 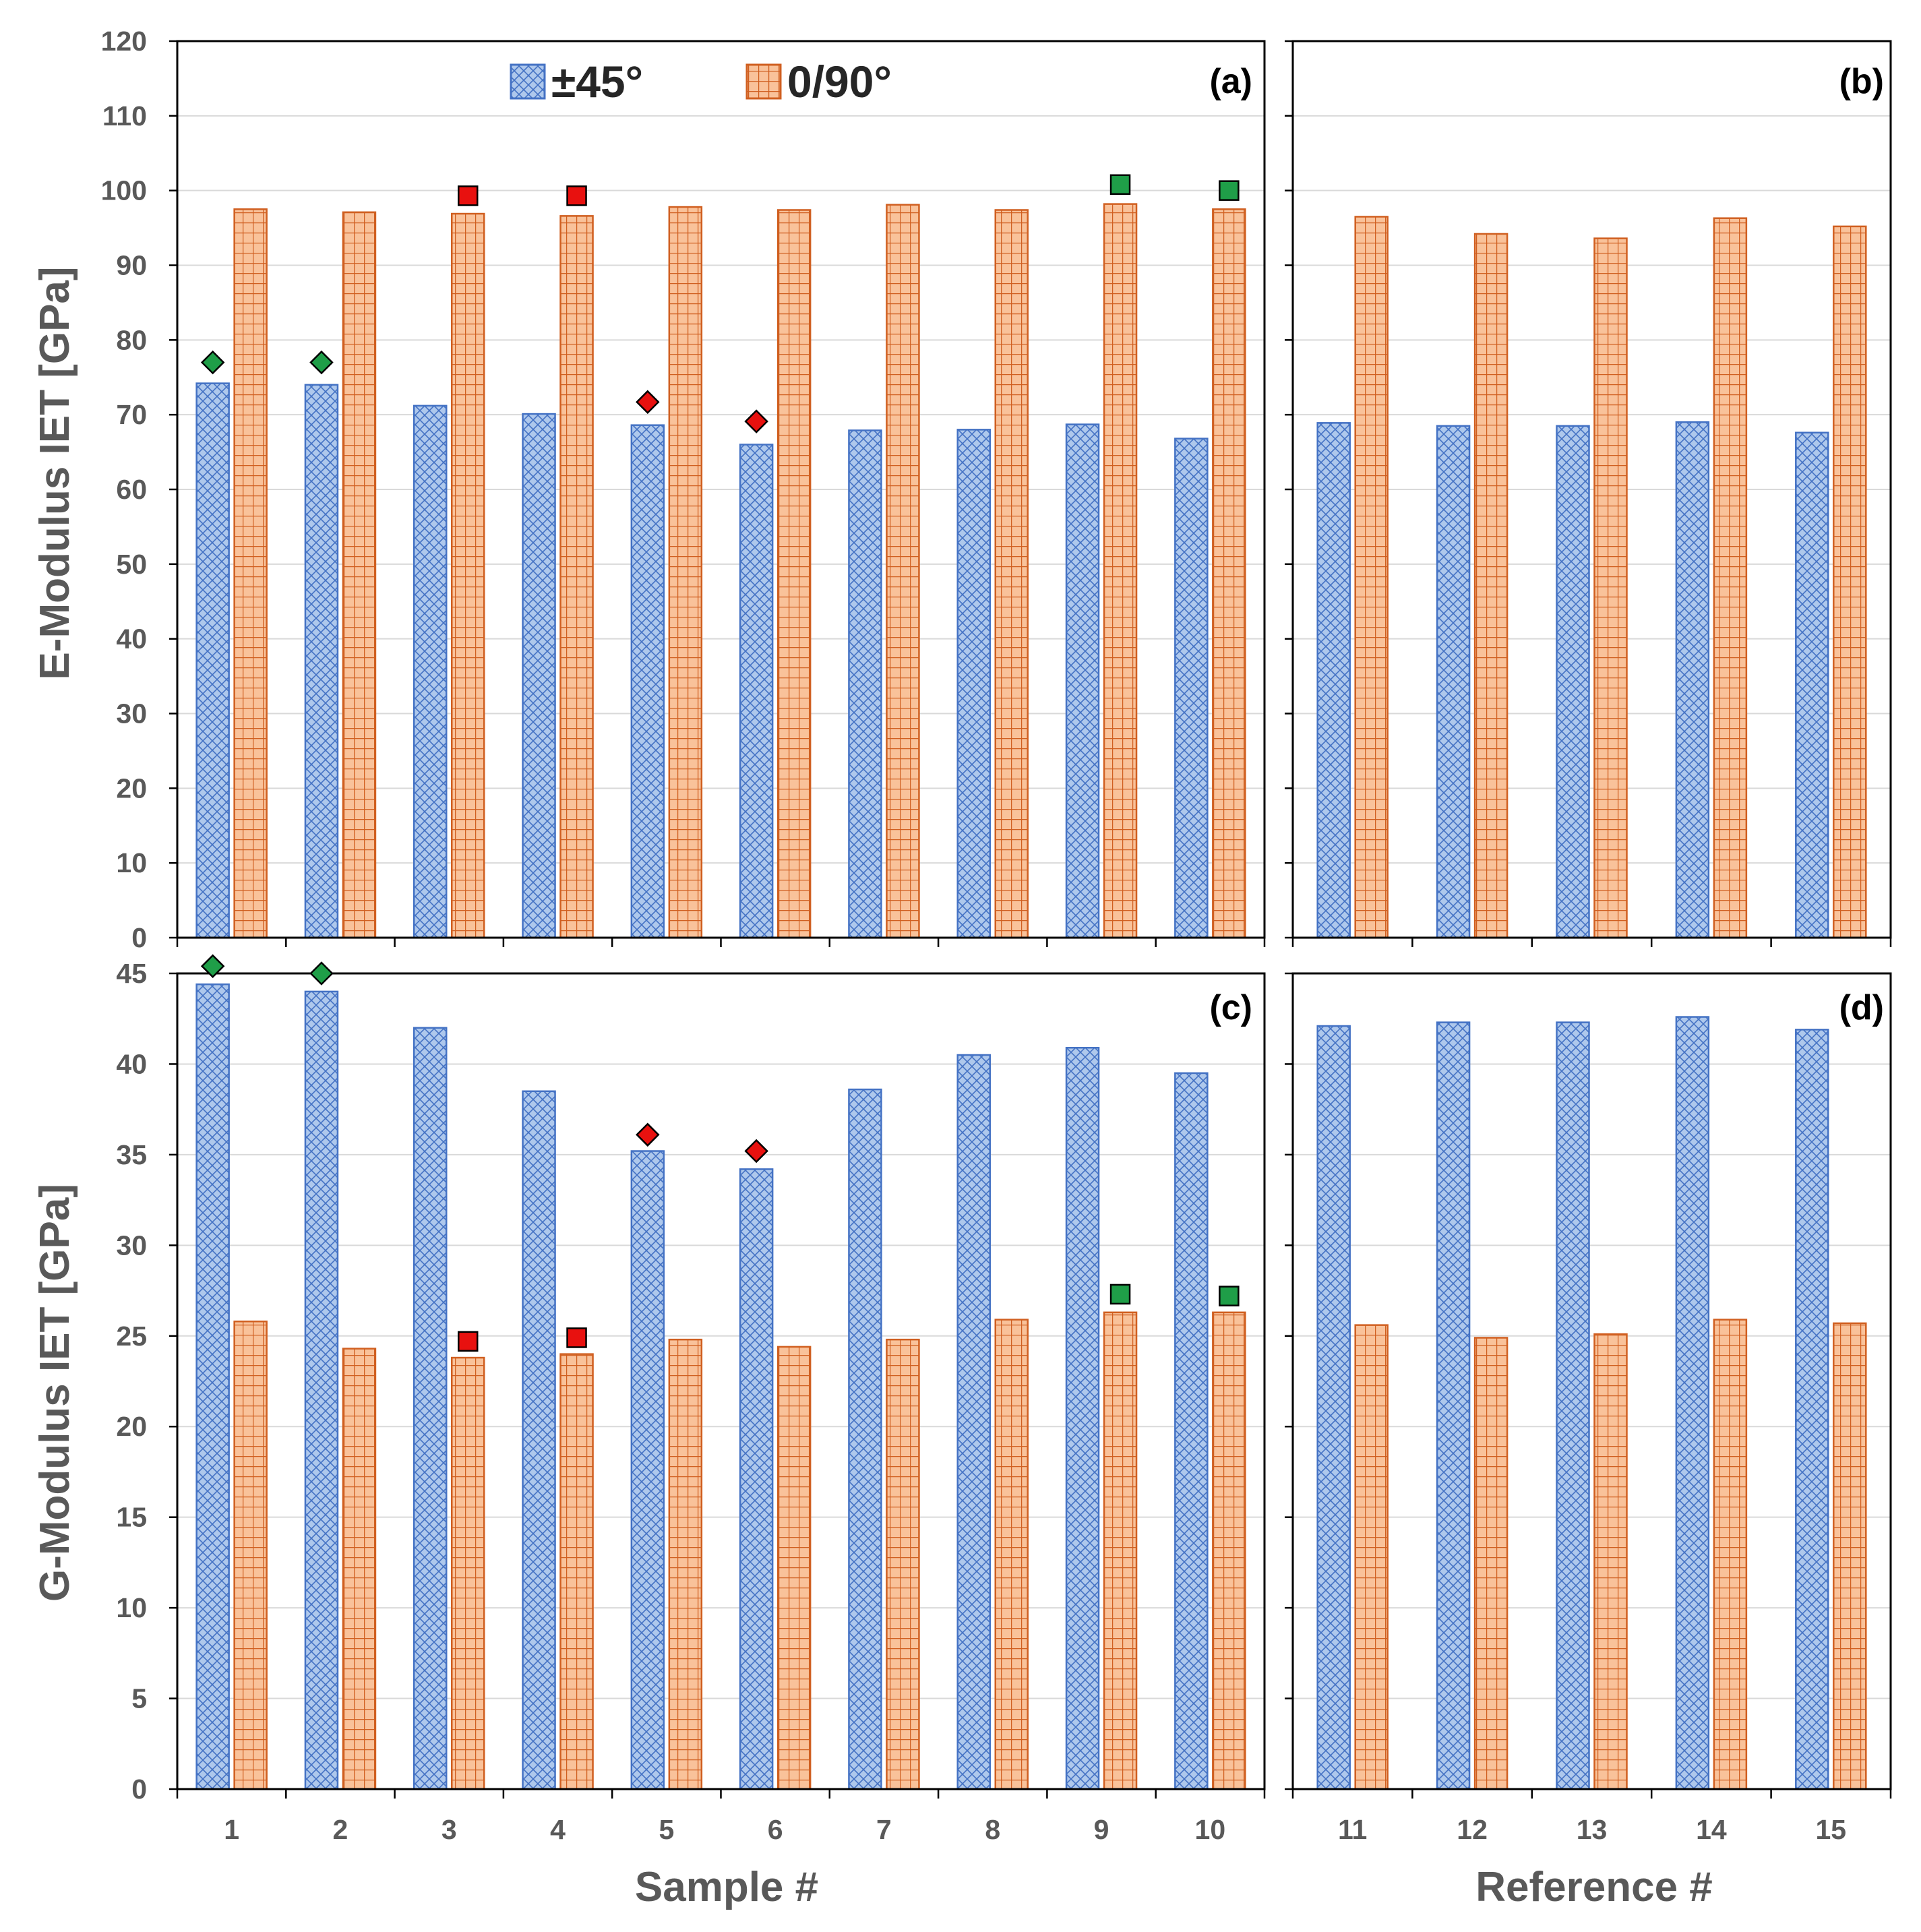 What do you see at coordinates (1230, 1007) in the screenshot?
I see `panel-label-c: (c)` at bounding box center [1230, 1007].